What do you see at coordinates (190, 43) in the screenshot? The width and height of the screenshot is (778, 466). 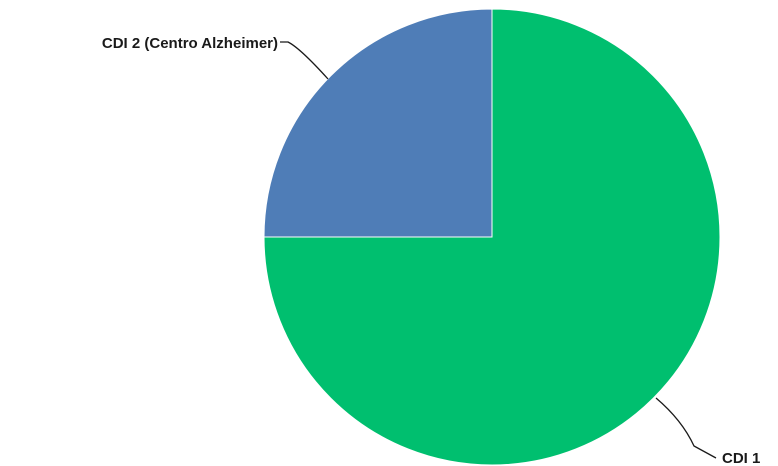 I see `slice-label-2: CDI 2 (Centro Alzheimer)` at bounding box center [190, 43].